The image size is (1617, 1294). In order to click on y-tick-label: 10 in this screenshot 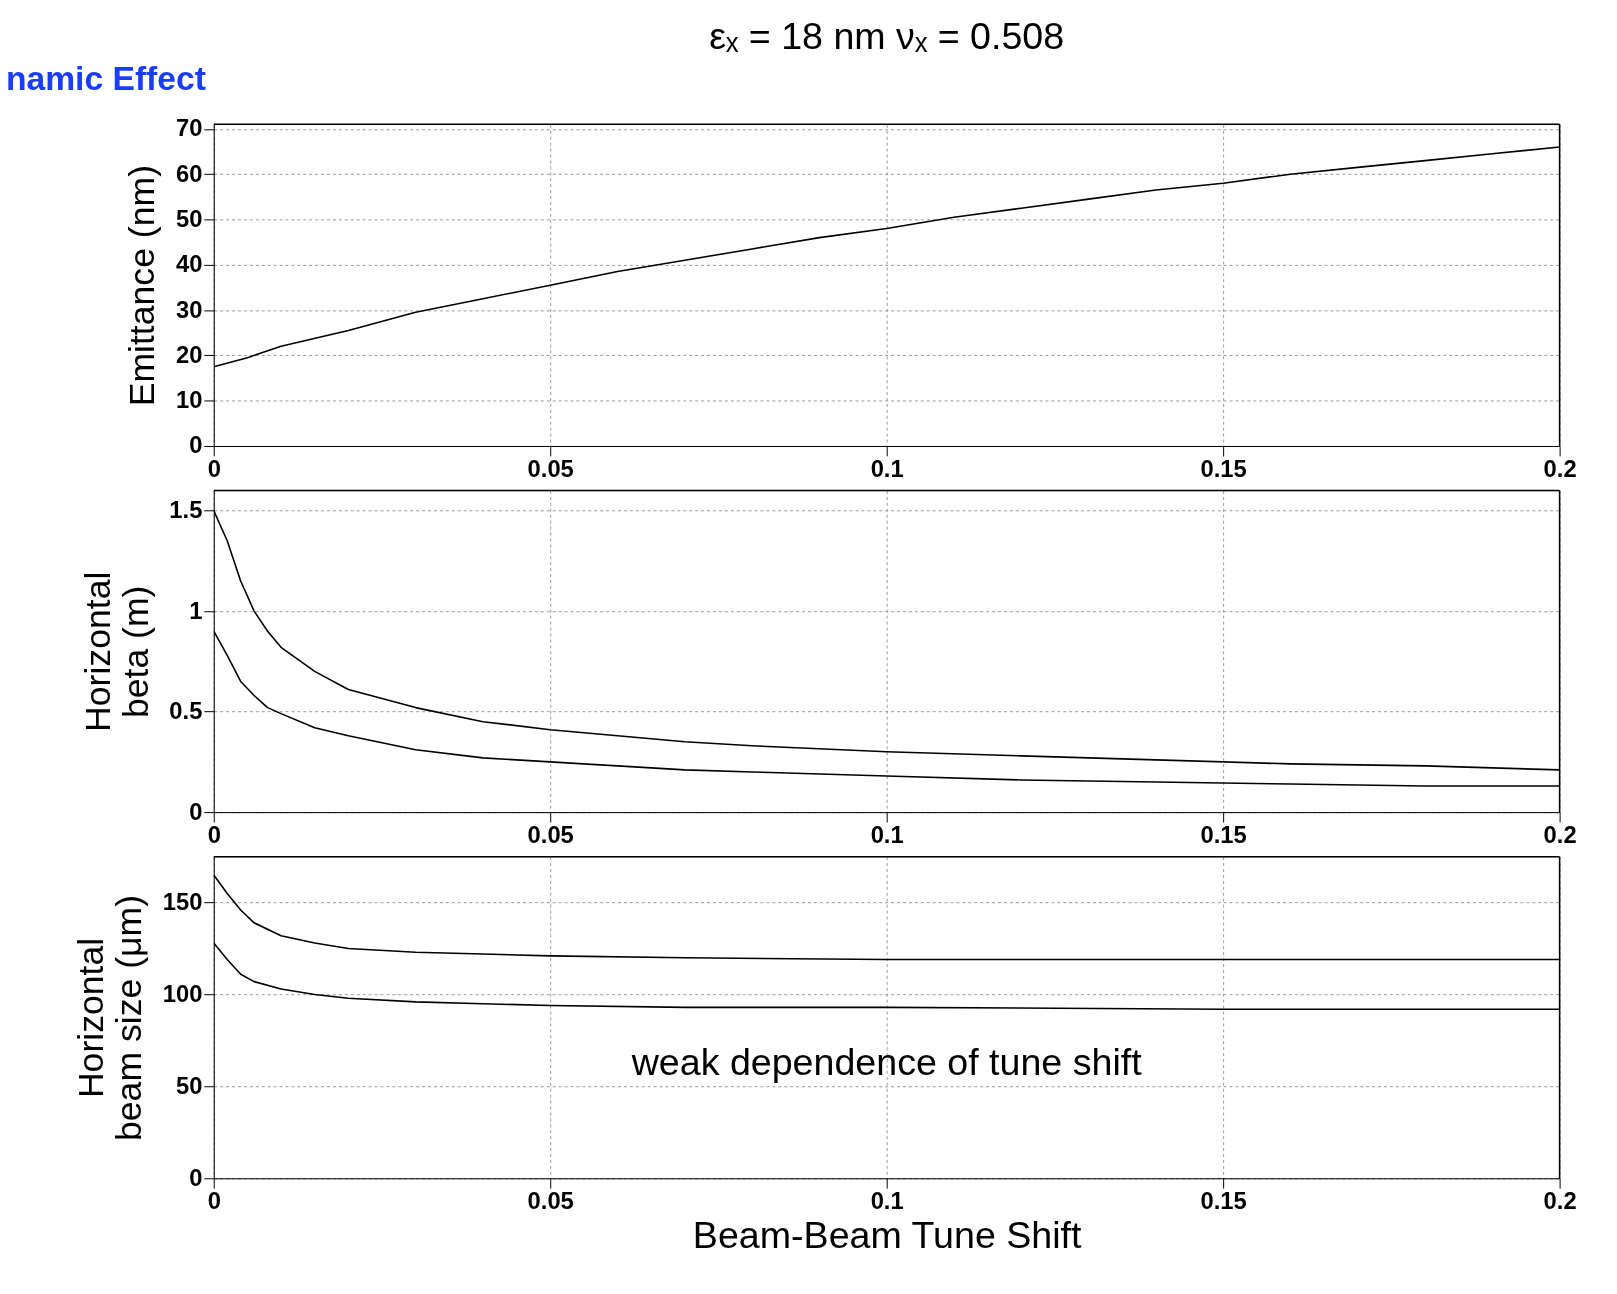, I will do `click(189, 400)`.